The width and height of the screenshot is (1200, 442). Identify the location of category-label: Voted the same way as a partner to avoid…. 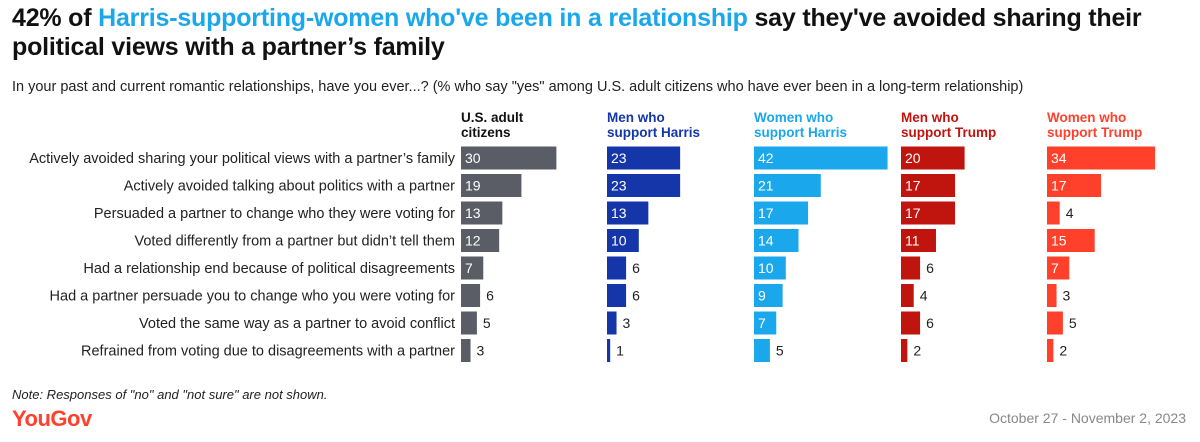
(297, 324).